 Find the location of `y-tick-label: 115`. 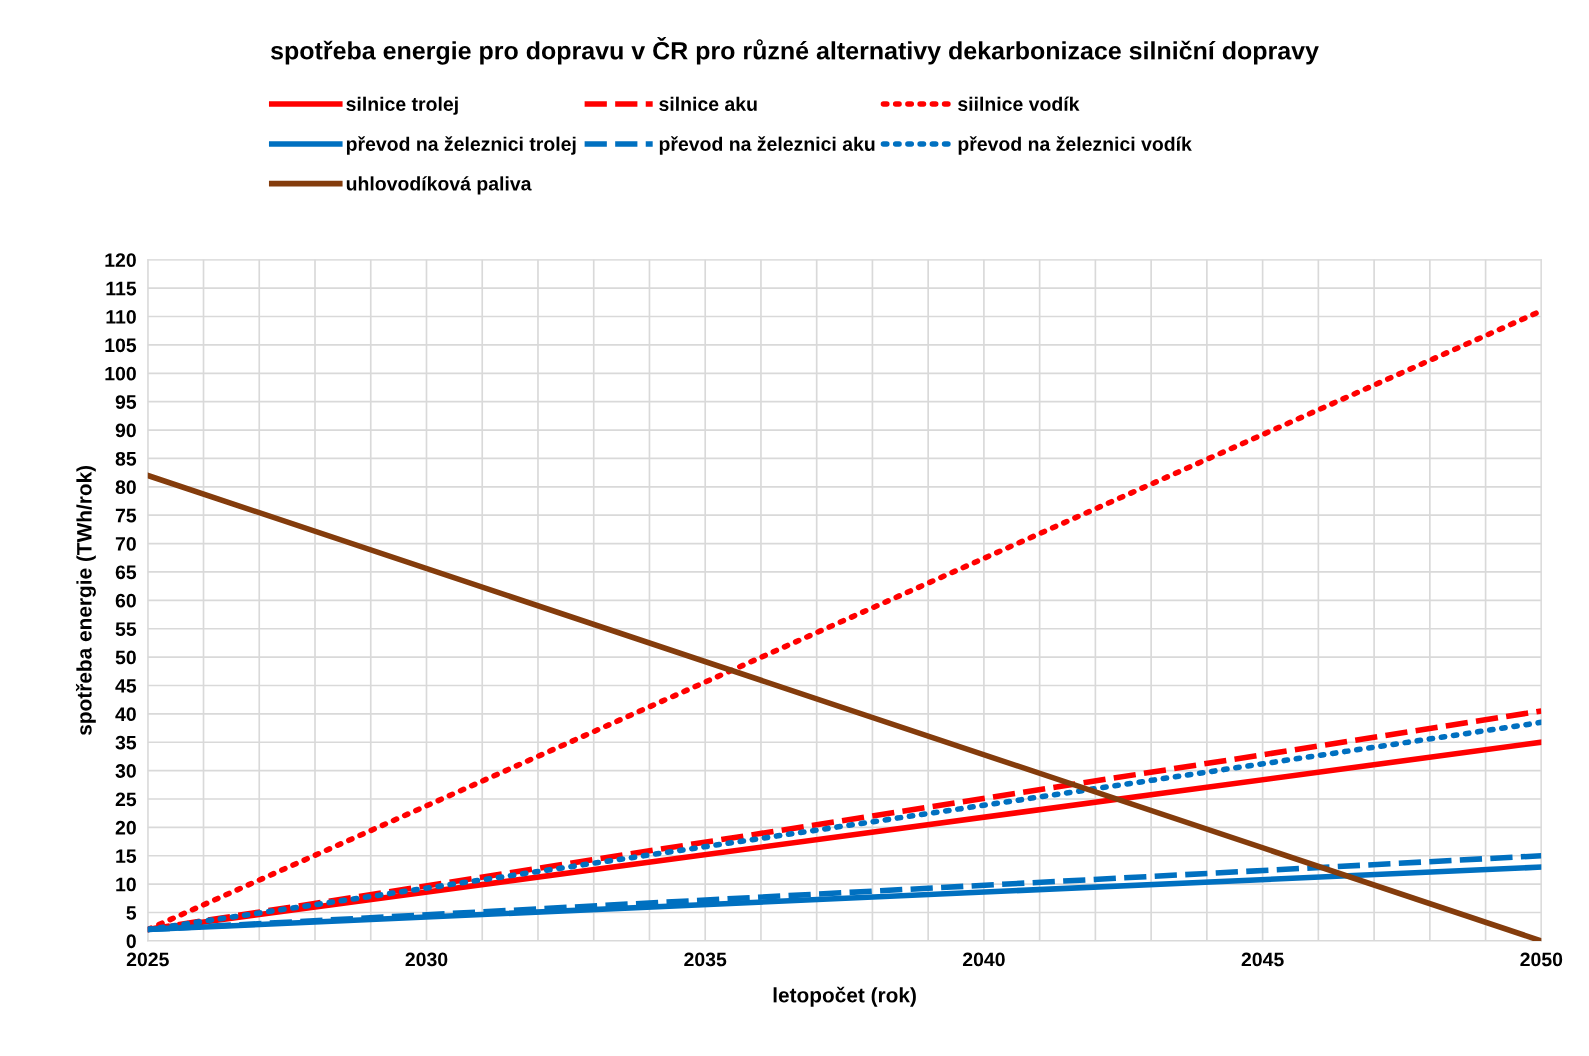

y-tick-label: 115 is located at coordinates (121, 288).